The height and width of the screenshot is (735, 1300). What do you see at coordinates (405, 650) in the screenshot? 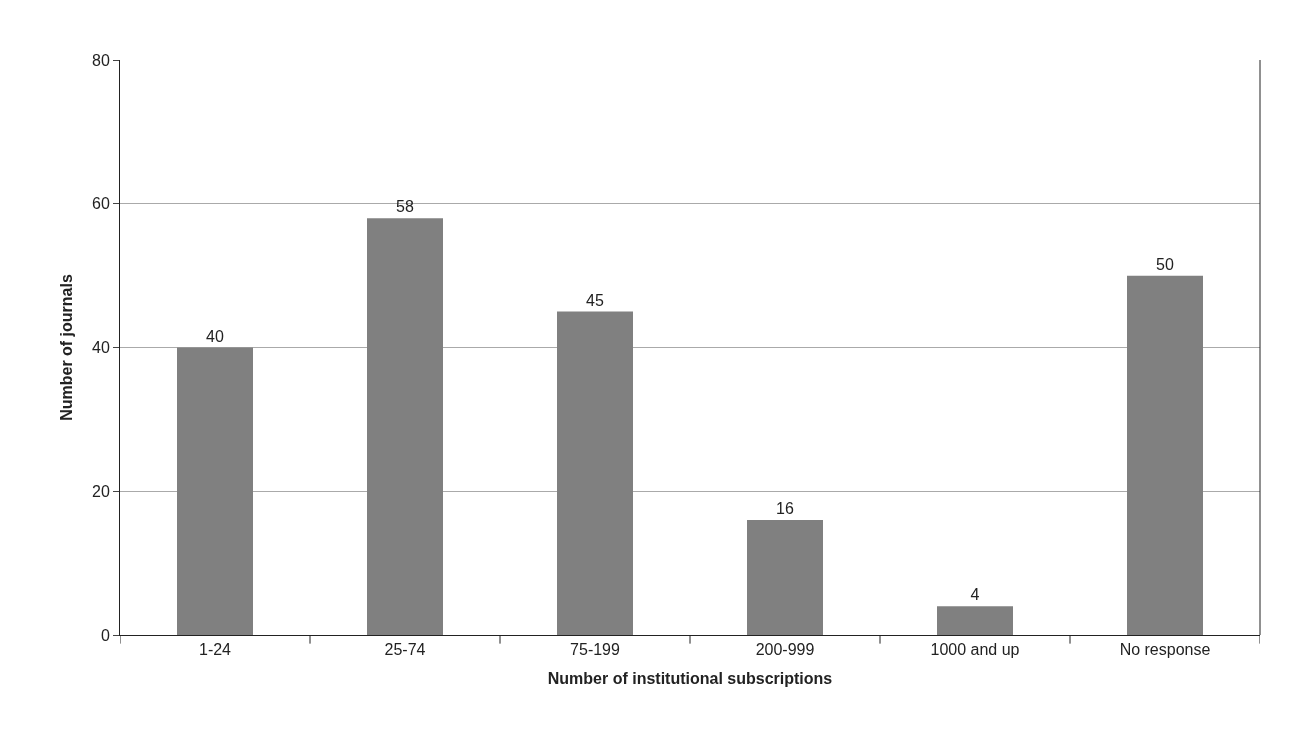
I see `x-tick-label: 25-74` at bounding box center [405, 650].